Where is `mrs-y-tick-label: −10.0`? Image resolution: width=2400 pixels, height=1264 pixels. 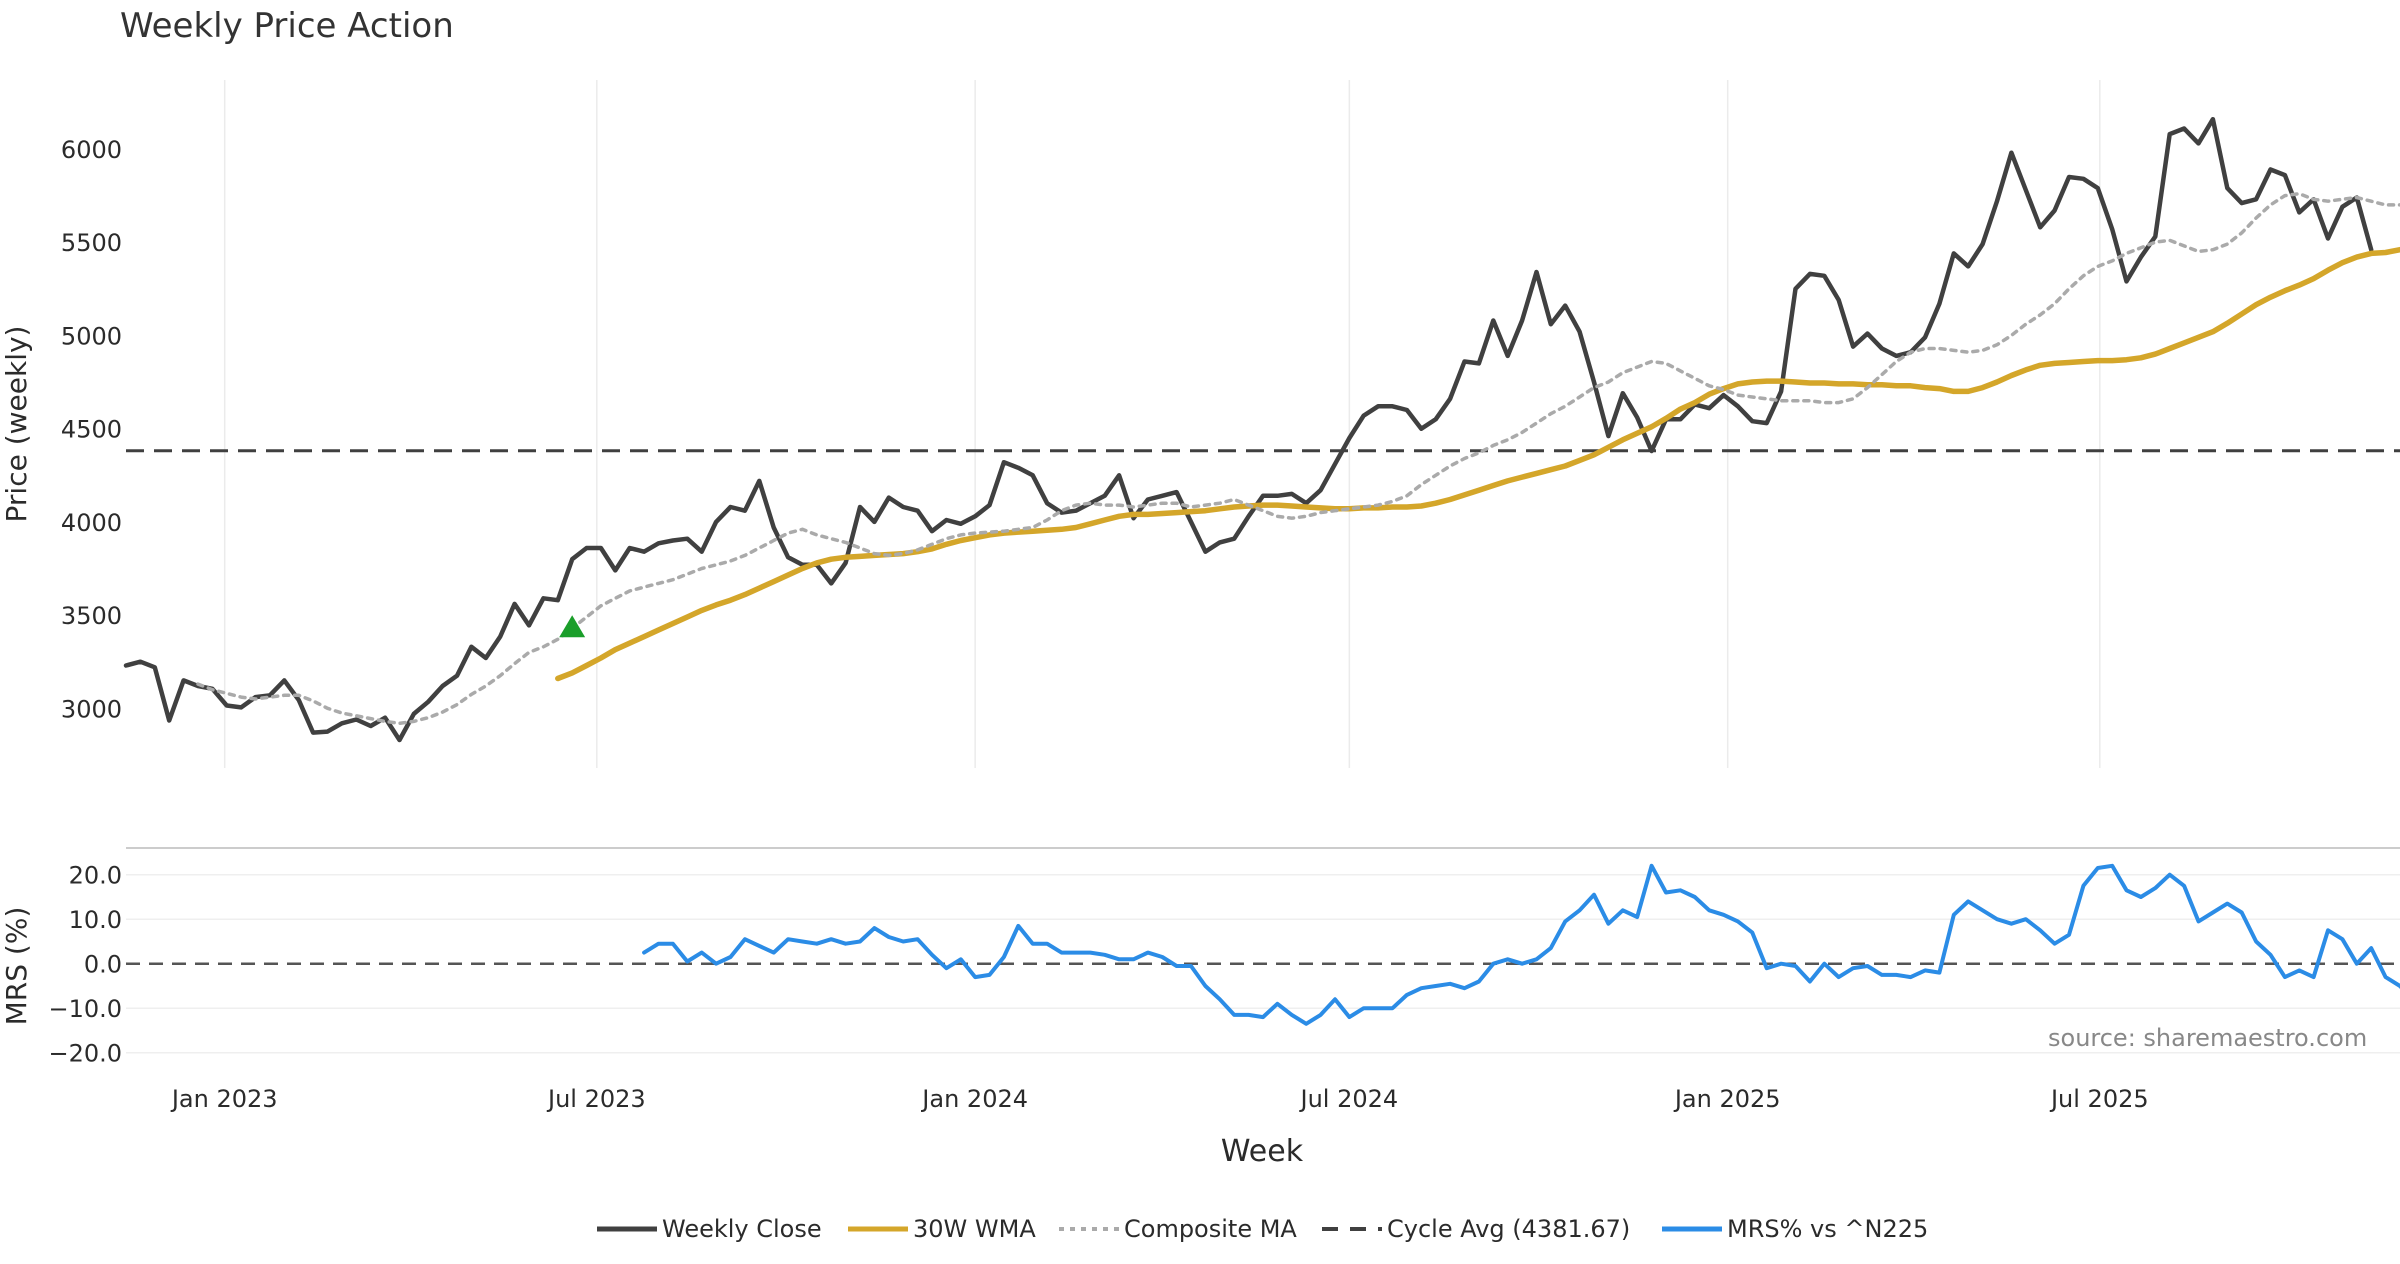
mrs-y-tick-label: −10.0 is located at coordinates (85, 1009).